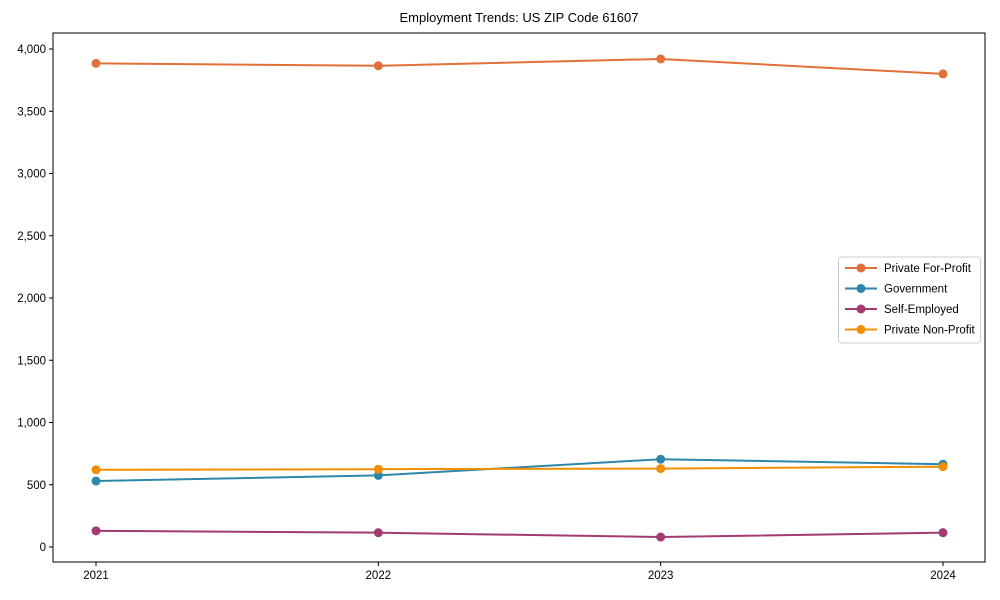 The image size is (1000, 600). I want to click on legend-item-private-for-profit: Private For-Profit, so click(908, 269).